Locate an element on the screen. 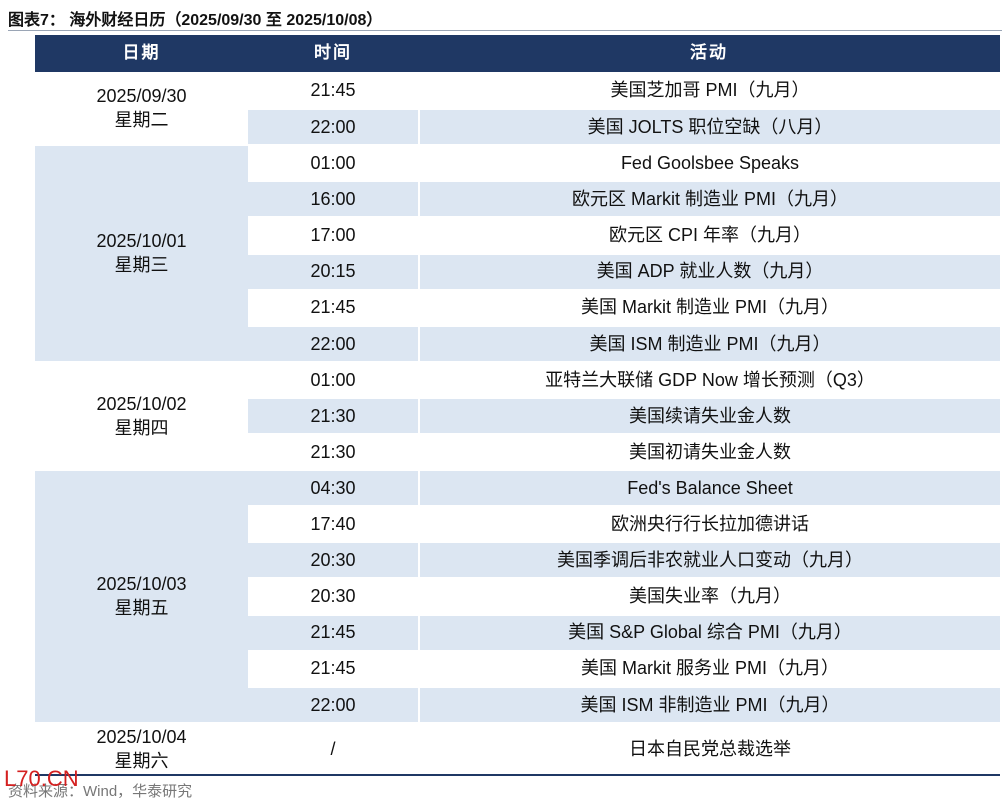  cell-text: 美国续请失业金人数 is located at coordinates (710, 415).